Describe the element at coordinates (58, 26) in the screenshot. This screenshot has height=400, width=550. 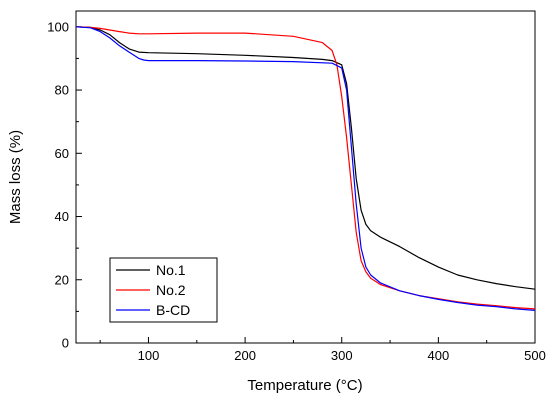
I see `y-tick-label: 100` at that location.